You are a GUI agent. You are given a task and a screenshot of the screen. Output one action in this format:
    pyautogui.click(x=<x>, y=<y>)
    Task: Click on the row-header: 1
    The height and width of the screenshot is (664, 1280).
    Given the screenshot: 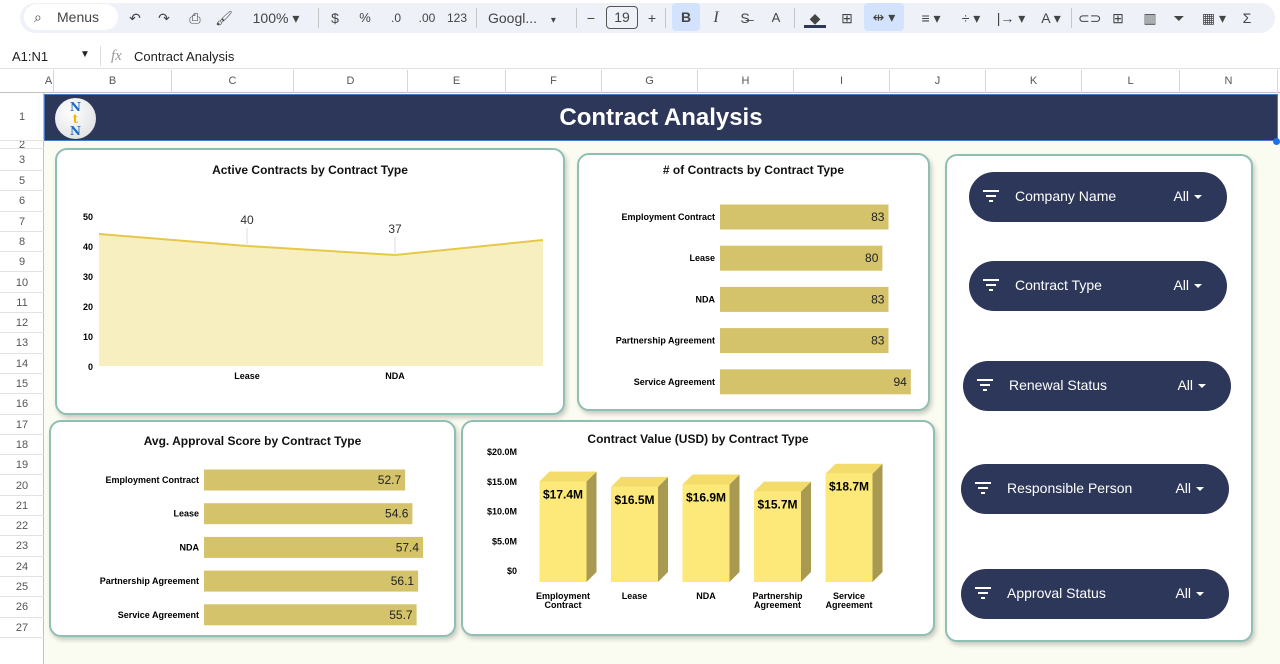 What is the action you would take?
    pyautogui.click(x=22, y=117)
    